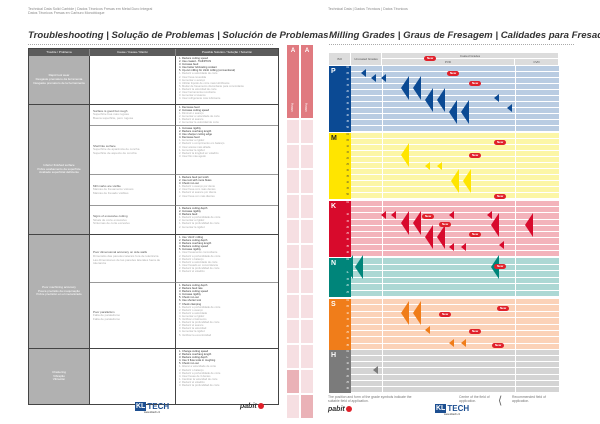 Image resolution: width=600 pixels, height=424 pixels. I want to click on iso-label-cell: H, so click(340, 371).